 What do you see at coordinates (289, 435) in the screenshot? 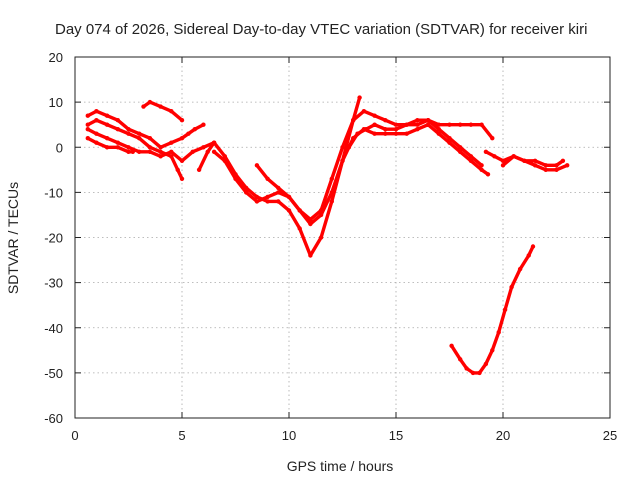
I see `x-tick-label: 10` at bounding box center [289, 435].